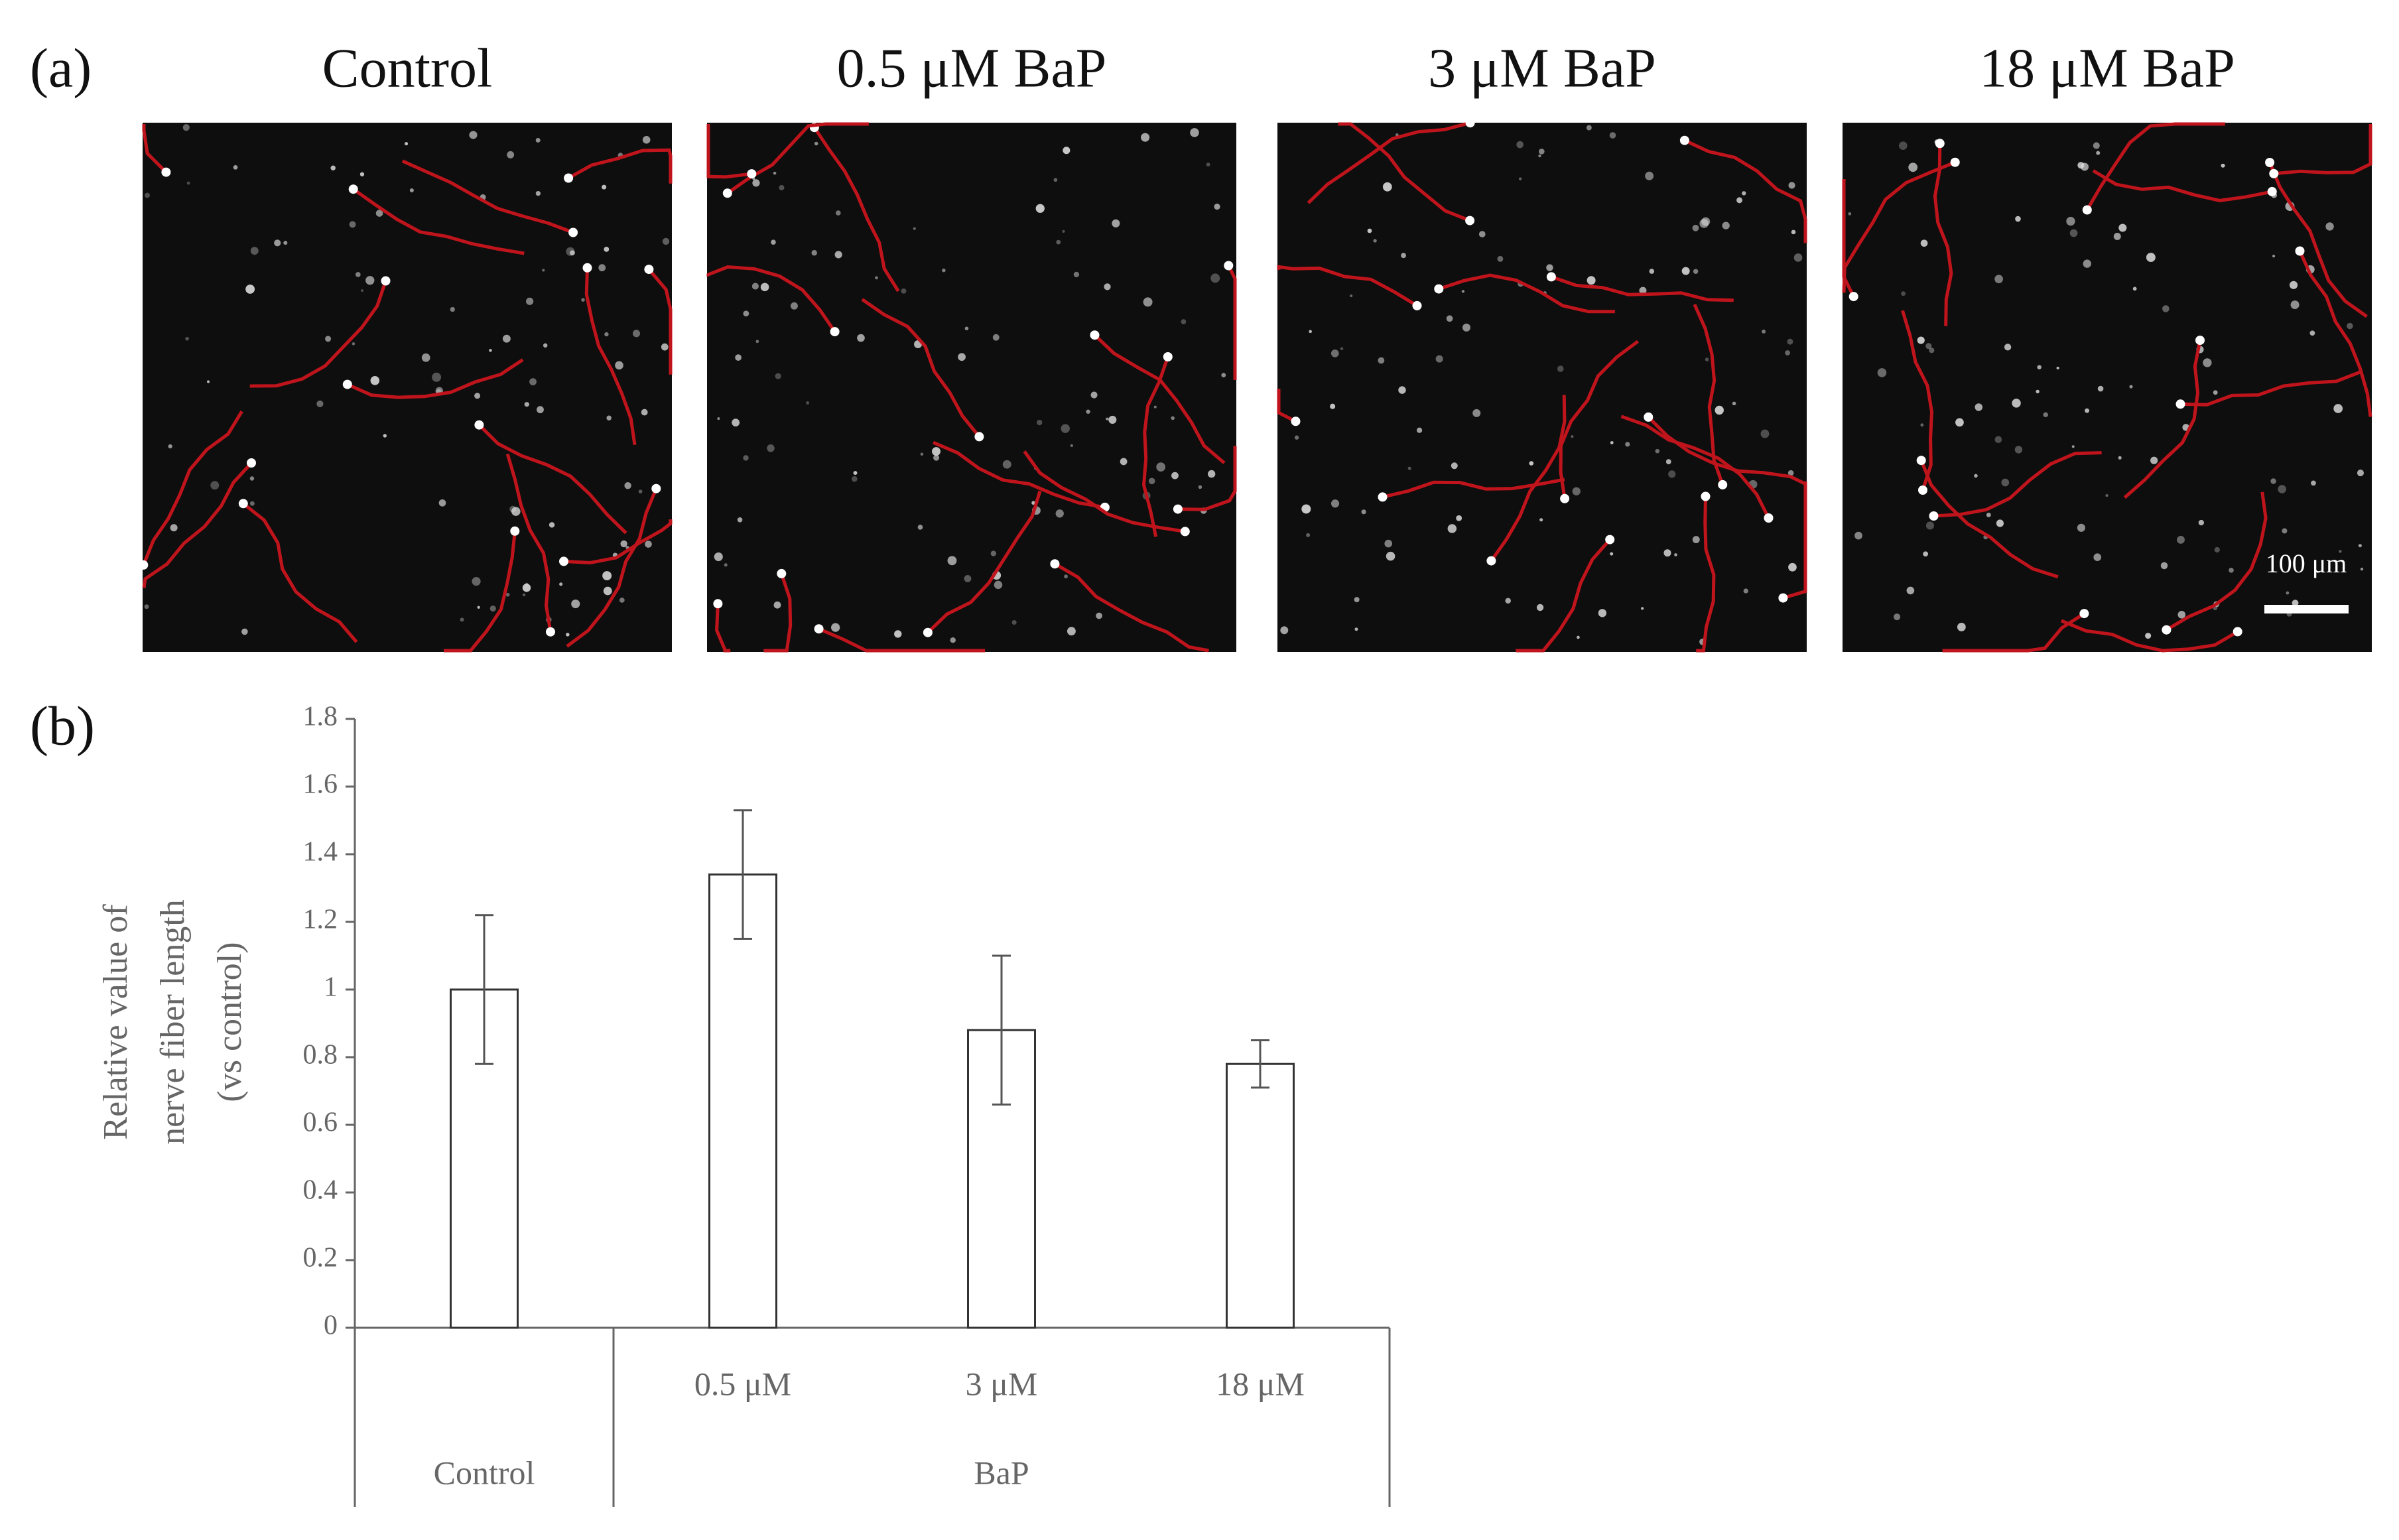 This screenshot has height=1540, width=2399. What do you see at coordinates (230, 1022) in the screenshot?
I see `y-axis-label: (vs control)` at bounding box center [230, 1022].